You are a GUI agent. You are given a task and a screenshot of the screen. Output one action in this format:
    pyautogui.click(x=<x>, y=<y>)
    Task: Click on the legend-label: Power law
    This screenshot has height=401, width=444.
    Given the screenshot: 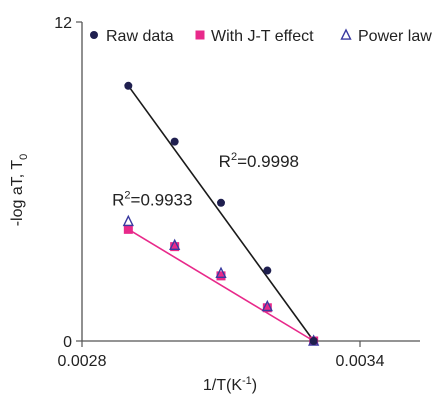 What is the action you would take?
    pyautogui.click(x=395, y=36)
    